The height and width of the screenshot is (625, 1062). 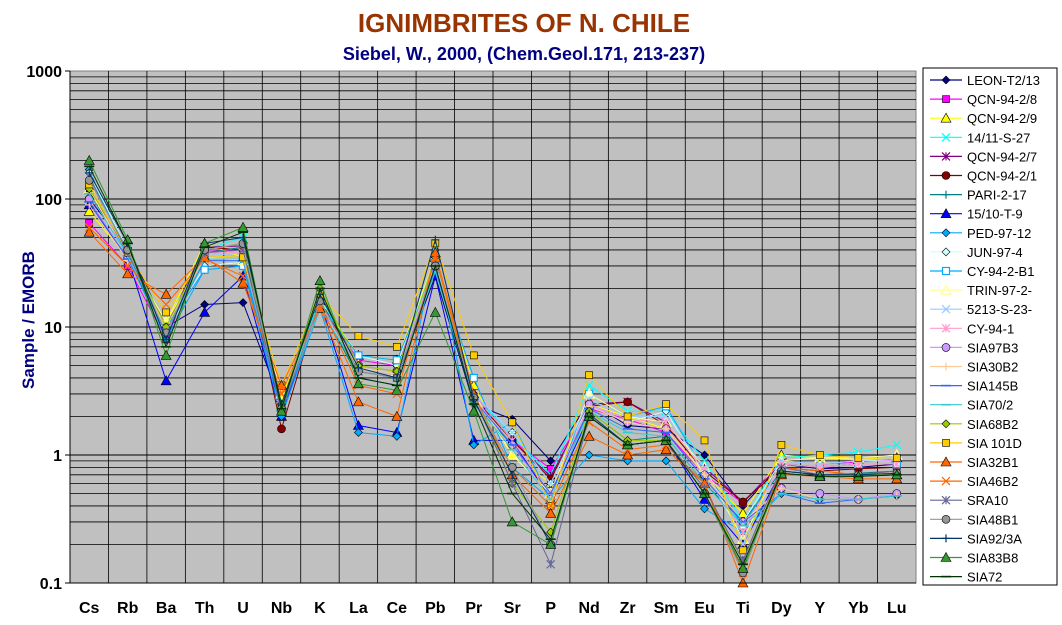 What do you see at coordinates (897, 608) in the screenshot?
I see `x-tick-label: Lu` at bounding box center [897, 608].